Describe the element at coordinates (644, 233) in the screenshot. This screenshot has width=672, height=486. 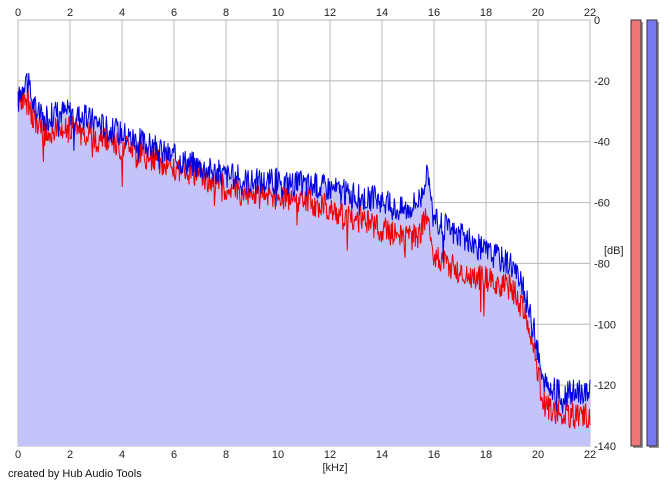
I see `level-meters` at that location.